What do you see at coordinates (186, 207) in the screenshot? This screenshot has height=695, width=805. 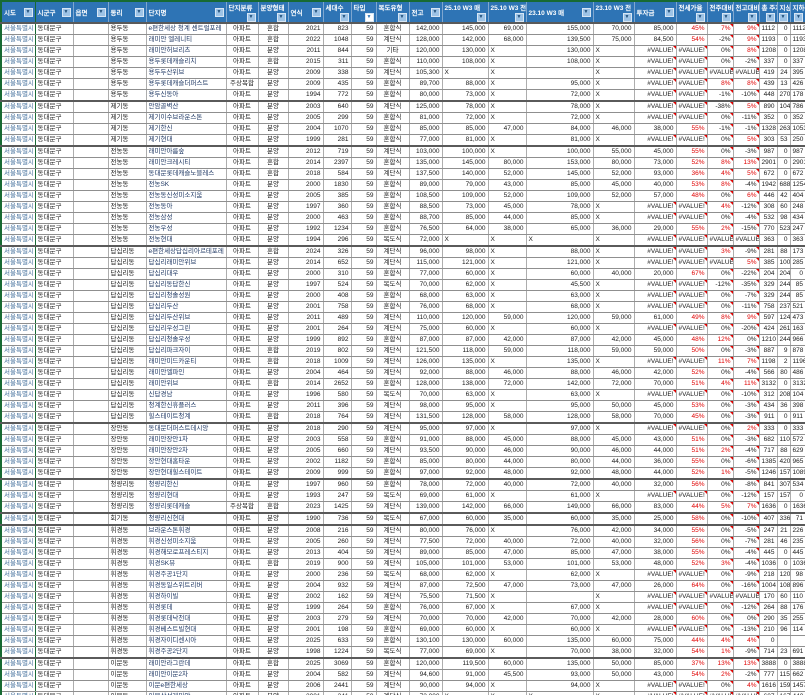 I see `complex-name-cell: 전농동아` at bounding box center [186, 207].